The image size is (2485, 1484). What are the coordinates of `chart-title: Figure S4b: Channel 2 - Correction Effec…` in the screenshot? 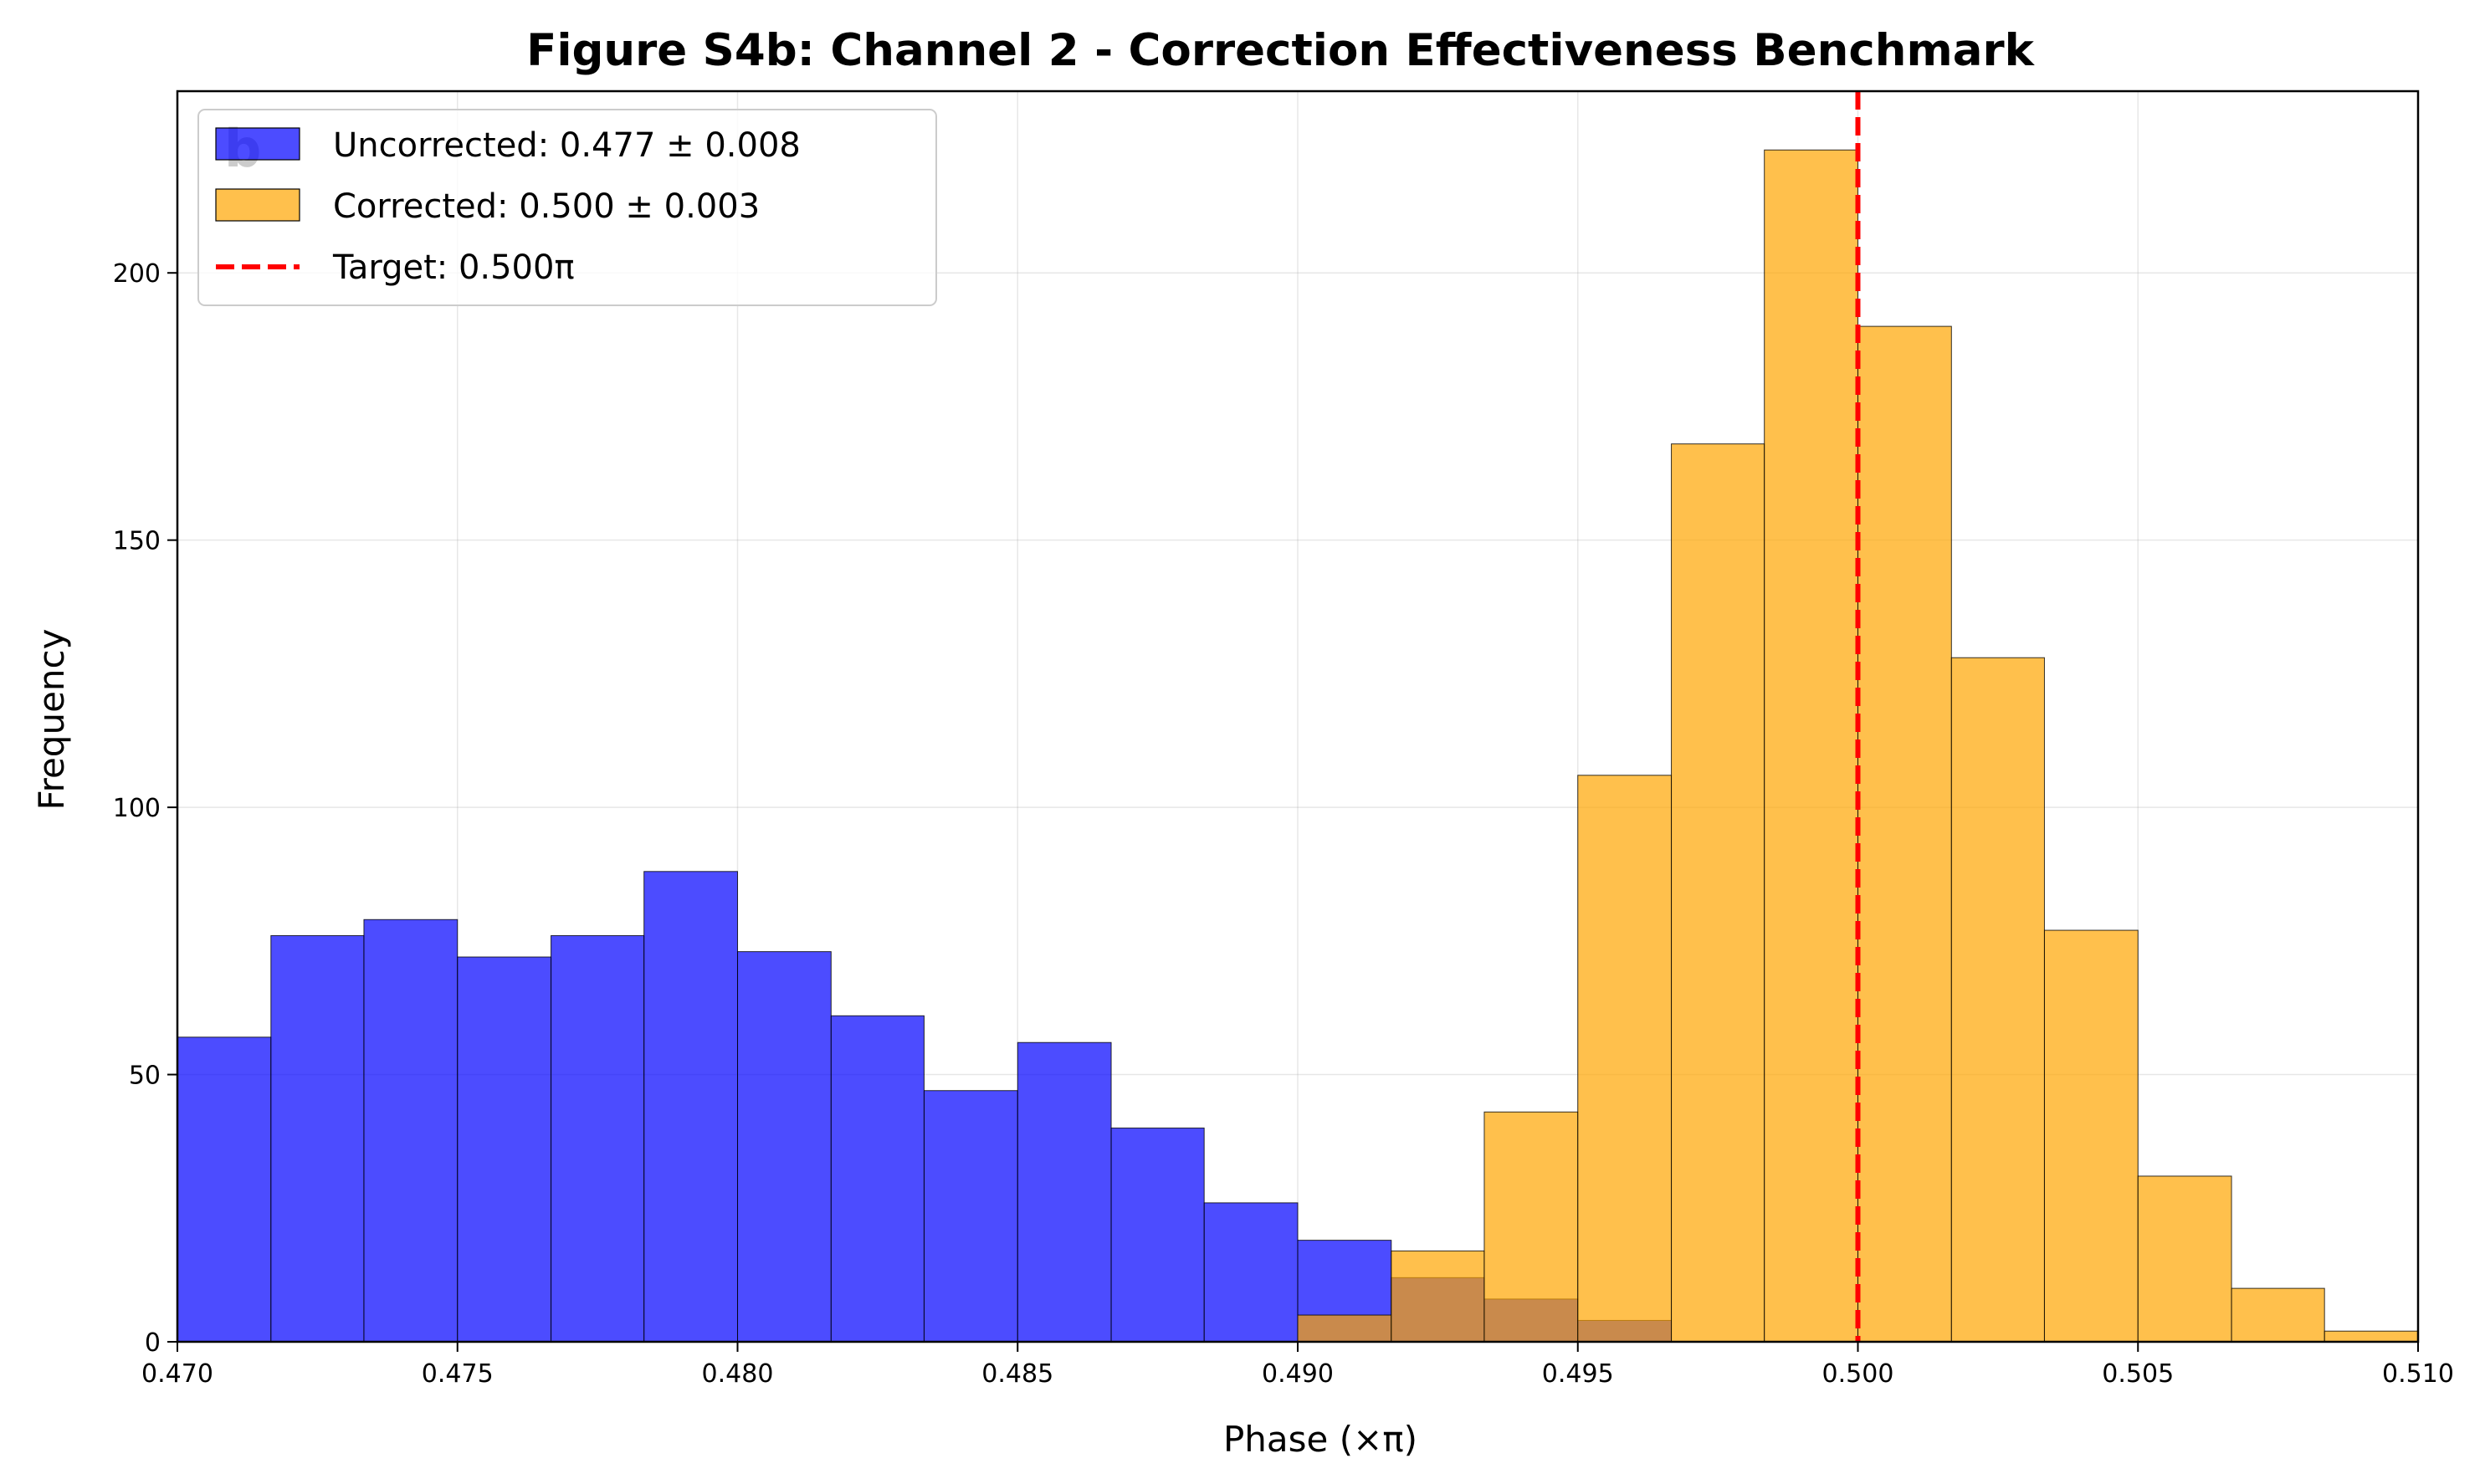 It's located at (1281, 50).